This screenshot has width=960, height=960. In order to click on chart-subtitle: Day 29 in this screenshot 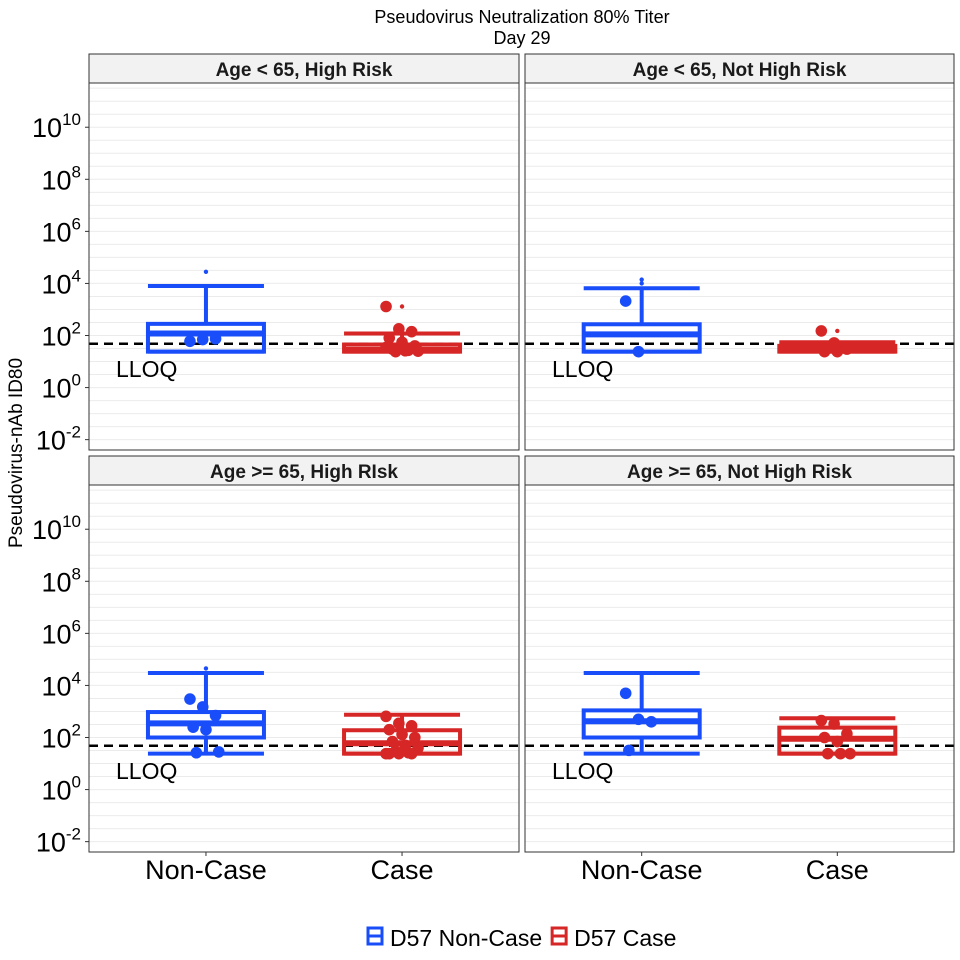, I will do `click(521, 38)`.